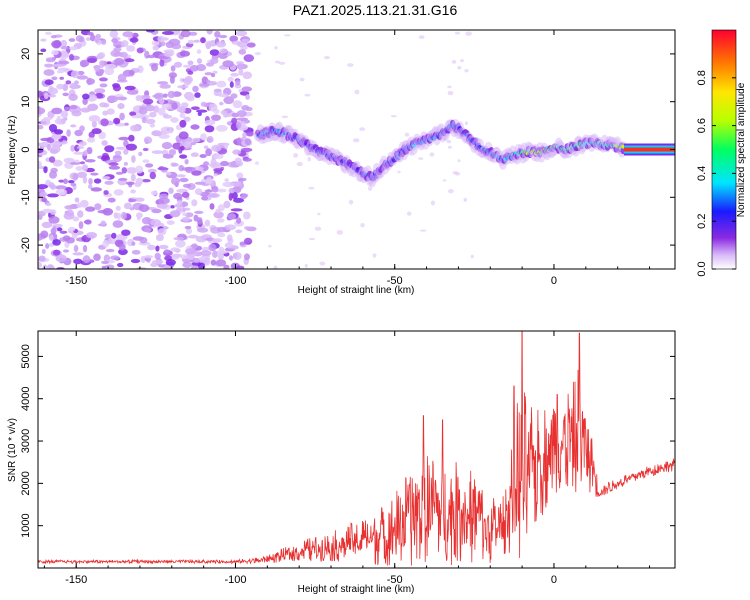 The image size is (750, 600). I want to click on x-tick-label: -100, so click(235, 580).